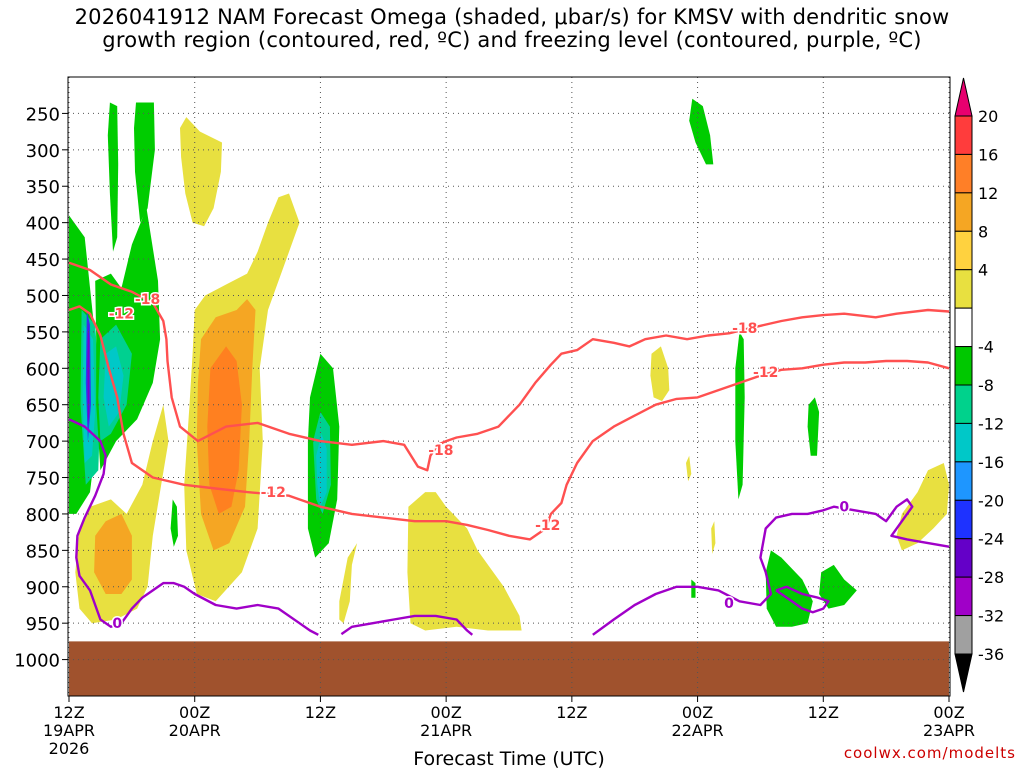 This screenshot has width=1024, height=768. I want to click on x-tick-label: 2026, so click(69, 748).